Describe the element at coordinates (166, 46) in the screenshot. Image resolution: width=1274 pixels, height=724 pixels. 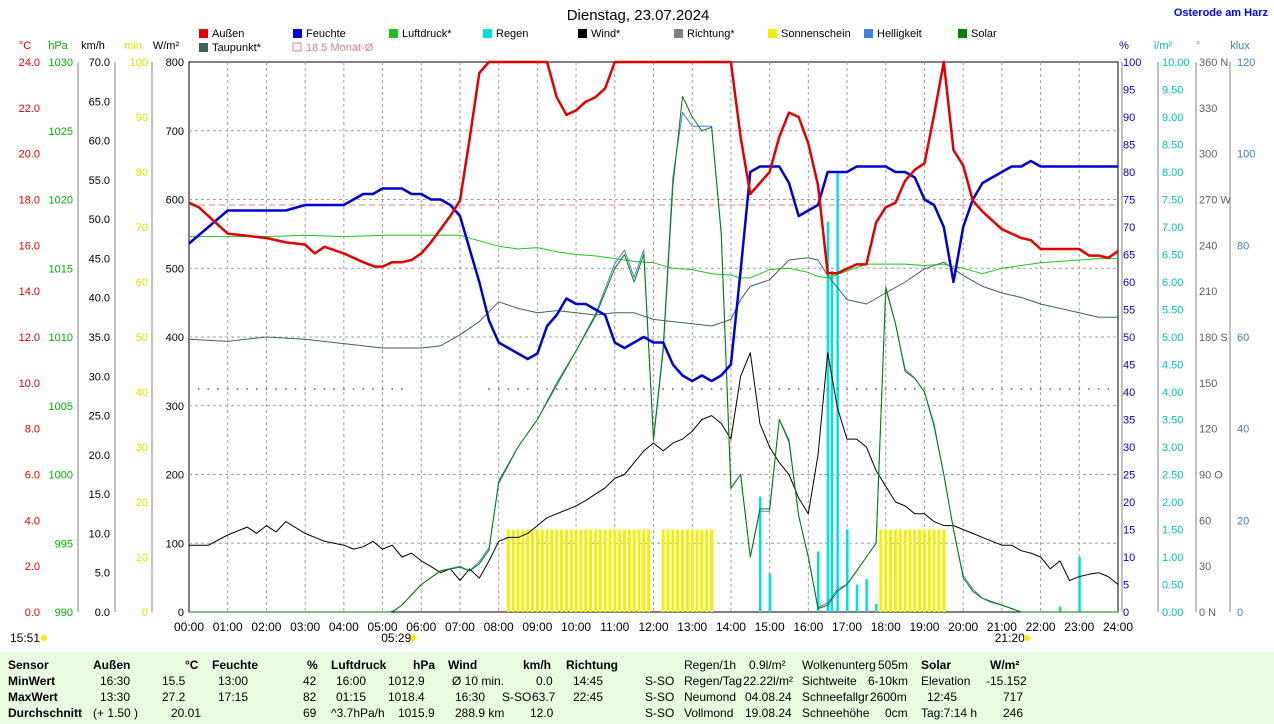
I see `axis-unit-solar: W/m²` at that location.